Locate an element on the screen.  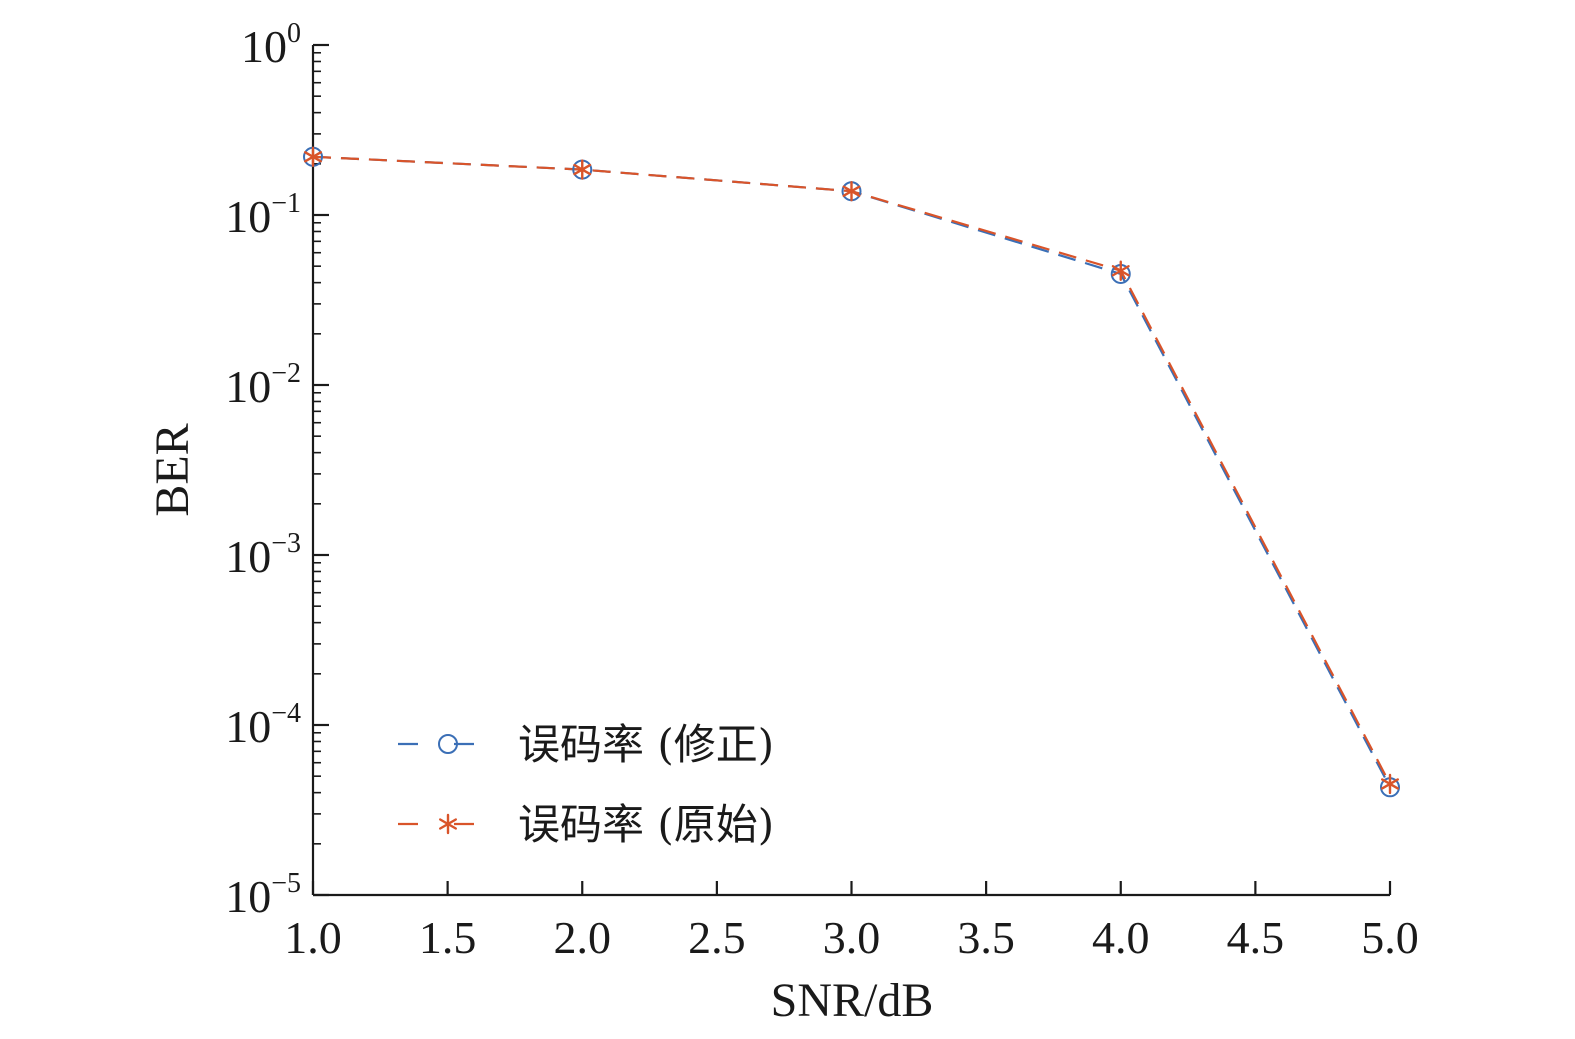
legend-item-1: 误码率 (修正) is located at coordinates (586, 744).